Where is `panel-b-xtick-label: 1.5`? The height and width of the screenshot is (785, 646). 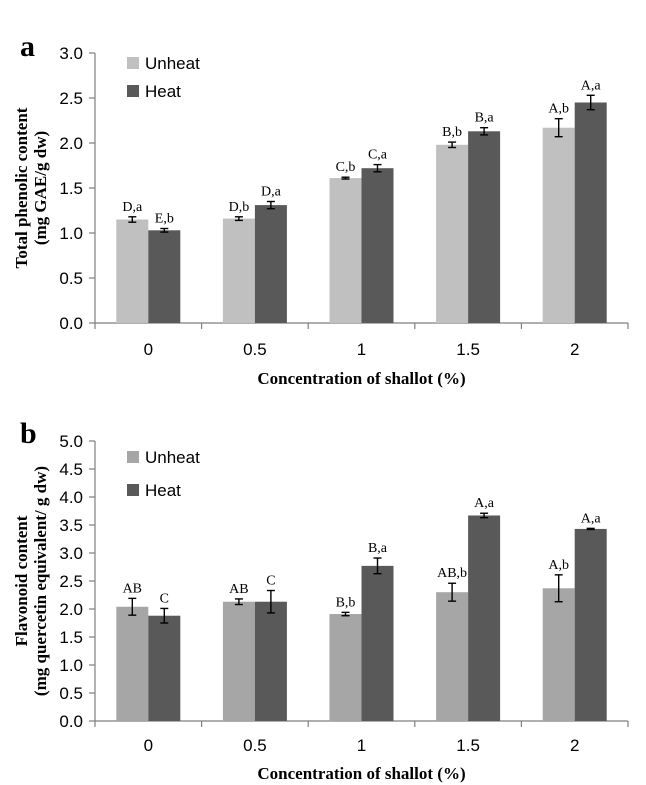 panel-b-xtick-label: 1.5 is located at coordinates (468, 745).